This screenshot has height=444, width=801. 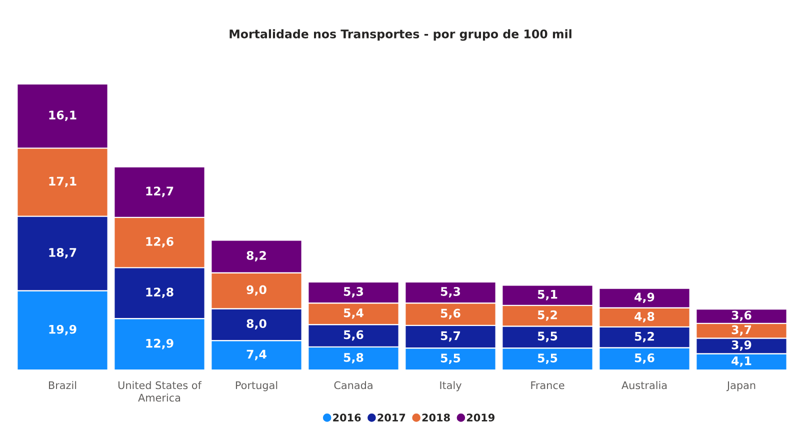 What do you see at coordinates (354, 313) in the screenshot?
I see `data-label: 5,4` at bounding box center [354, 313].